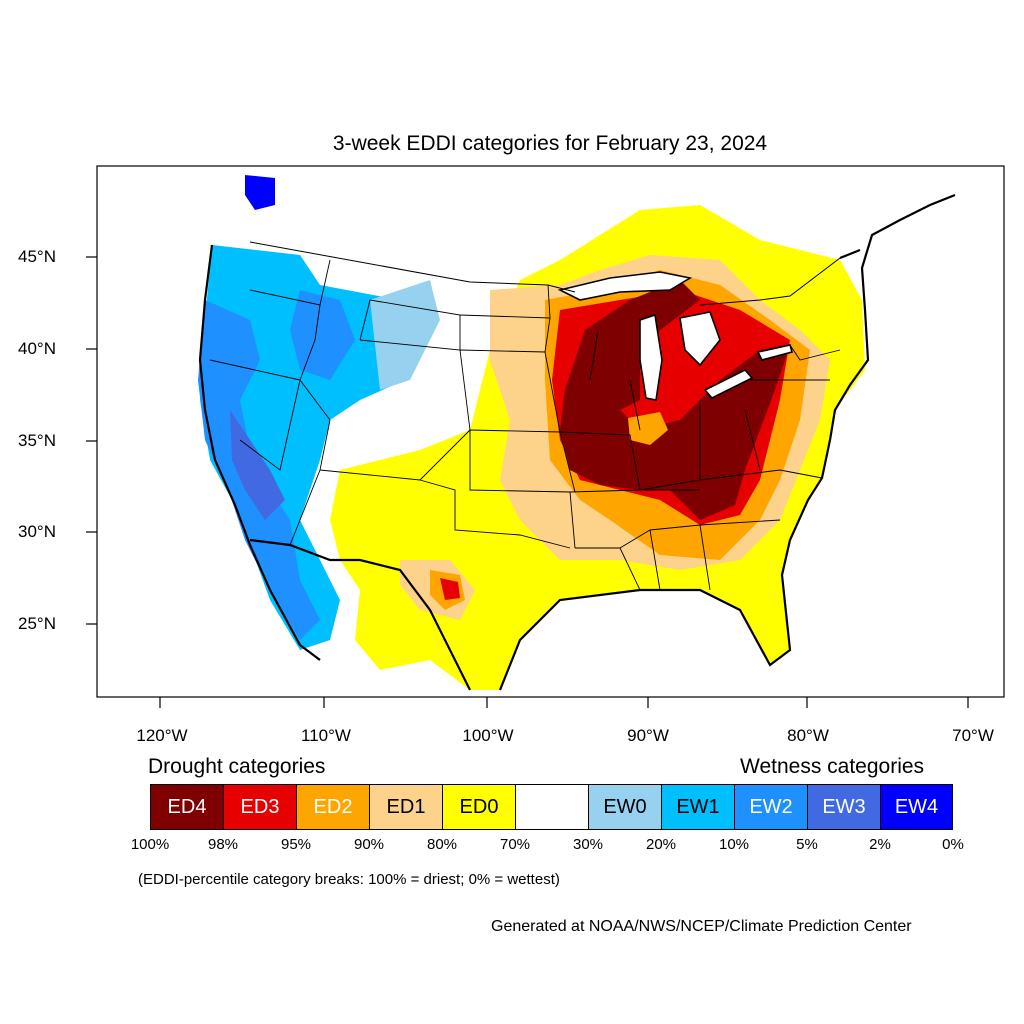 The image size is (1024, 1024). Describe the element at coordinates (734, 844) in the screenshot. I see `legend-percent-break: 10%` at that location.